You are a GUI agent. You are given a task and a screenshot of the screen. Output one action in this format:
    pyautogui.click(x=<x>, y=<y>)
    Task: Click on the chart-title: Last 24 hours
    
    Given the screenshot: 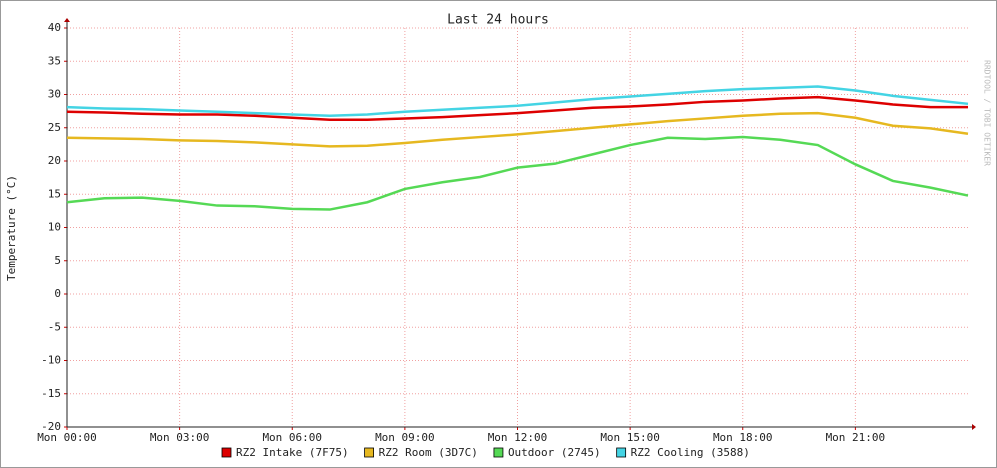 What is the action you would take?
    pyautogui.click(x=498, y=20)
    